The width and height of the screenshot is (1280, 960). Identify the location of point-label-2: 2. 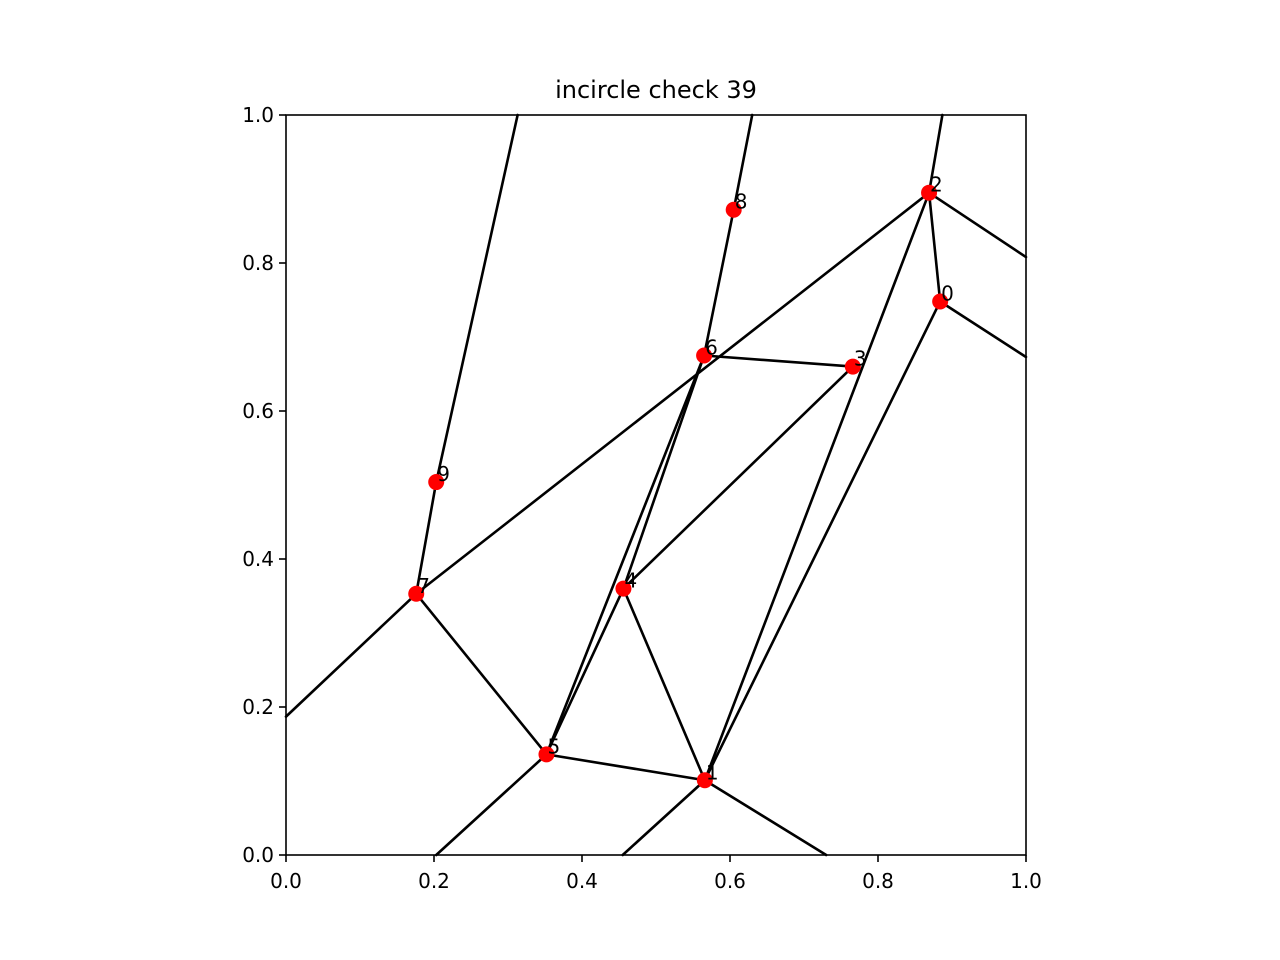
(936, 185).